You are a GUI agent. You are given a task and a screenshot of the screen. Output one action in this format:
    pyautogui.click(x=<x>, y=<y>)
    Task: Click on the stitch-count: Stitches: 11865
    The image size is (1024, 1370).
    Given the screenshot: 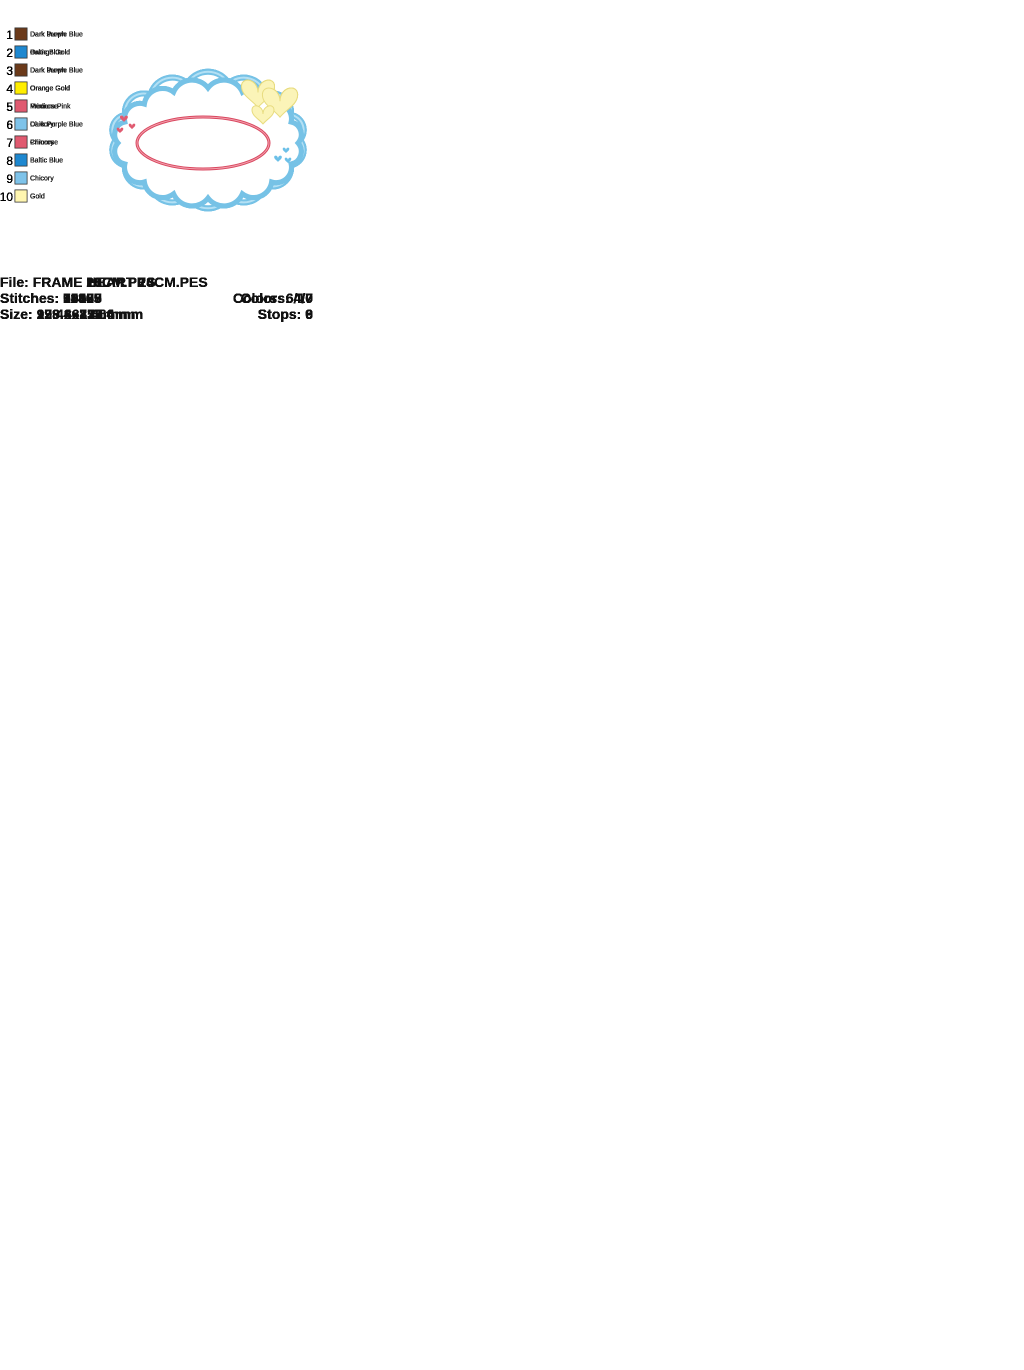 What is the action you would take?
    pyautogui.click(x=51, y=298)
    